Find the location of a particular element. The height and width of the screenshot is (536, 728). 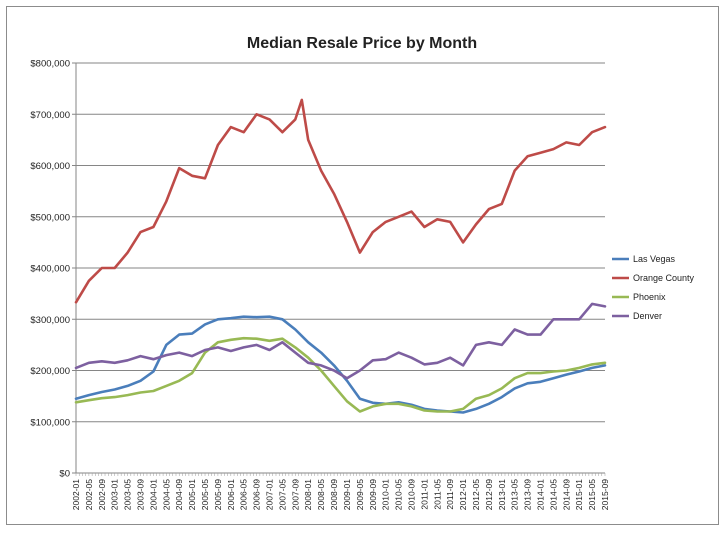

x-tick-label: 2002-05 is located at coordinates (89, 494).